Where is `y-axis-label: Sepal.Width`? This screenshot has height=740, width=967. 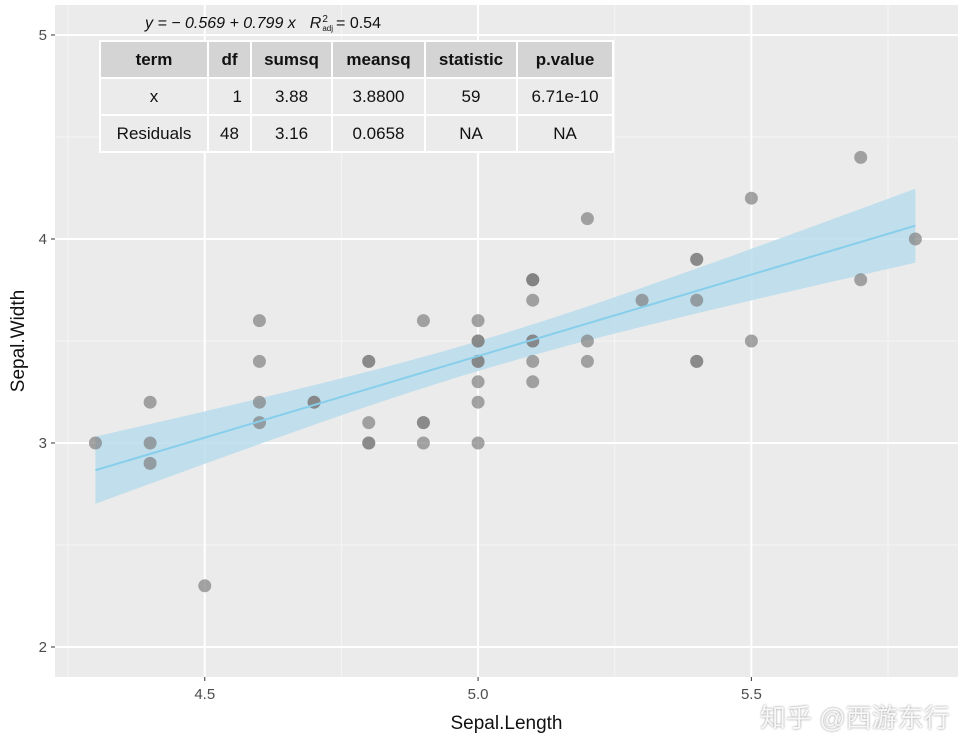 y-axis-label: Sepal.Width is located at coordinates (18, 341).